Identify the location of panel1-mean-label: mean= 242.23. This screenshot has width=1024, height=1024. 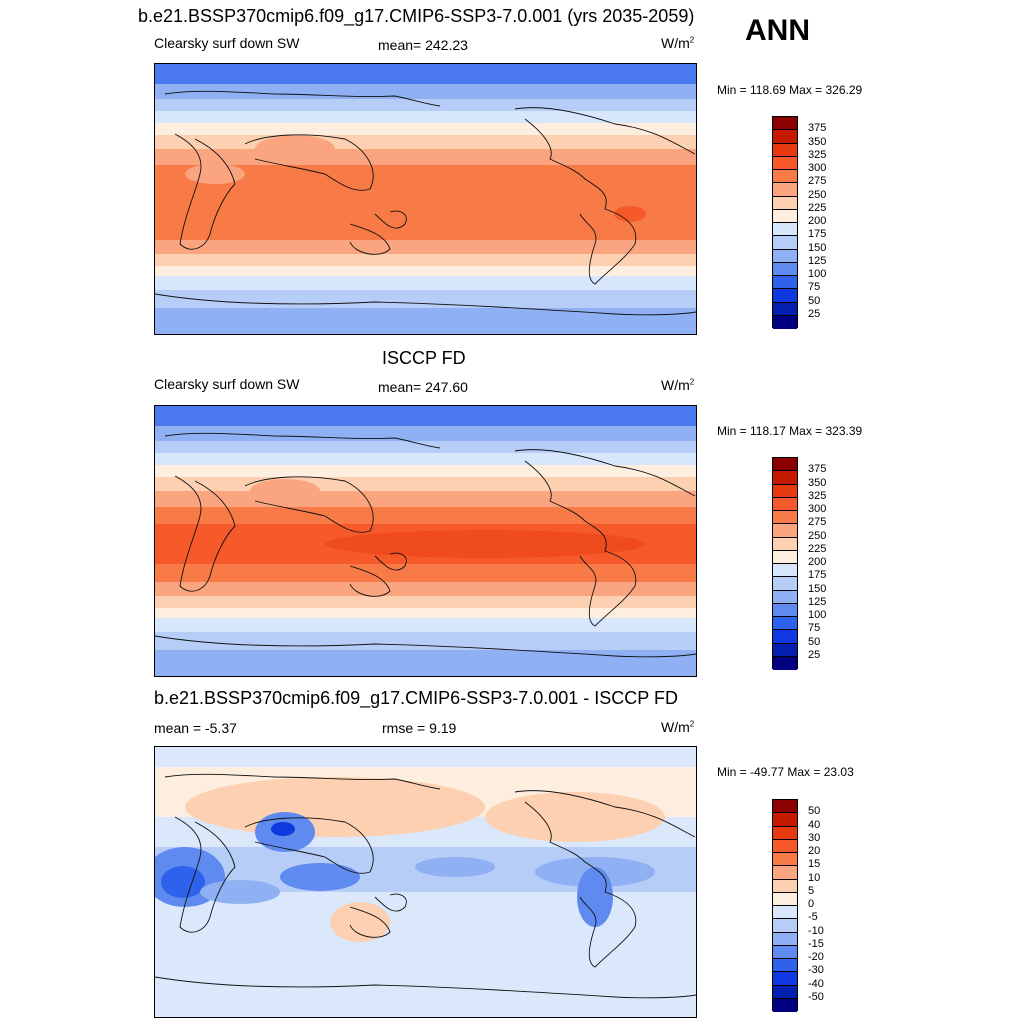
(423, 45).